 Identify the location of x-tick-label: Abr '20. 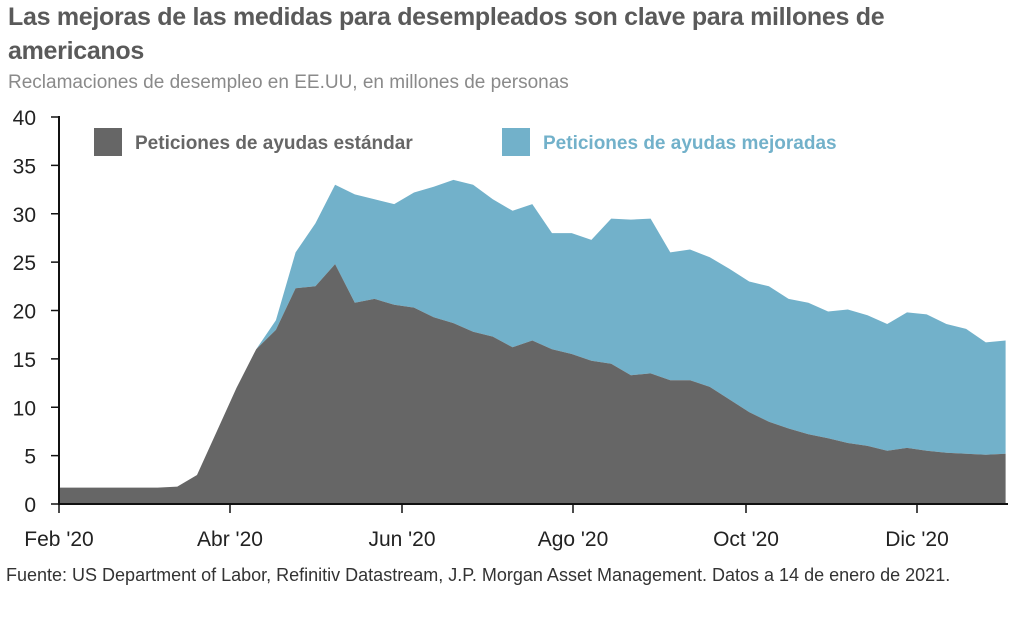
(230, 539).